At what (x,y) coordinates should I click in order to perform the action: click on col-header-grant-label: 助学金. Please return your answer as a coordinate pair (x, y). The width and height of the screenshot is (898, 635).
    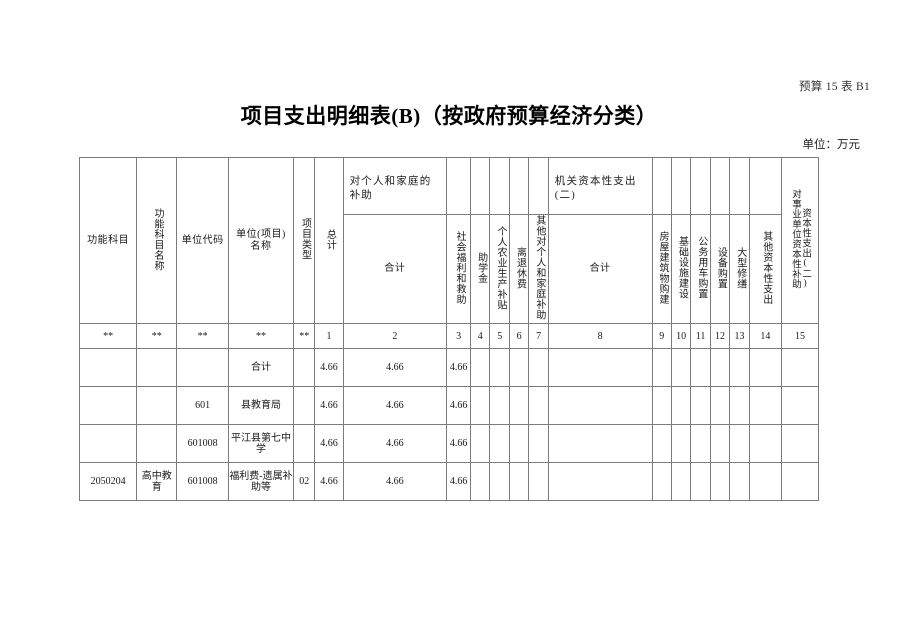
    Looking at the image, I should click on (481, 267).